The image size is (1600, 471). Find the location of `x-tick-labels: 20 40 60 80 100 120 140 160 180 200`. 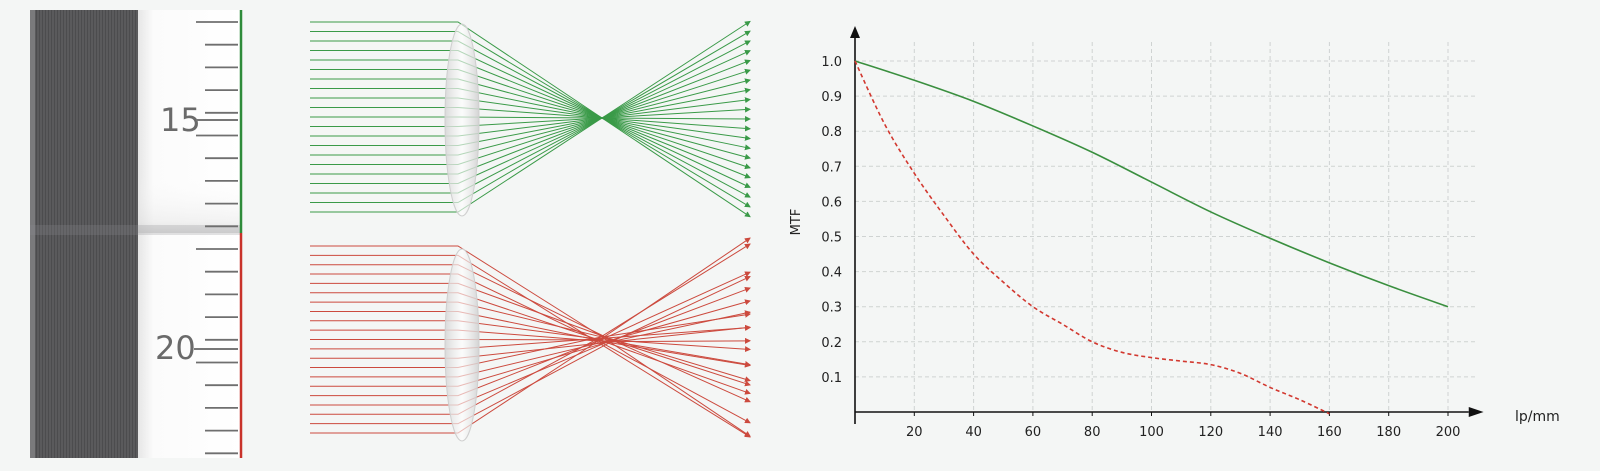

x-tick-labels: 20 40 60 80 100 120 140 160 180 200 is located at coordinates (1183, 432).